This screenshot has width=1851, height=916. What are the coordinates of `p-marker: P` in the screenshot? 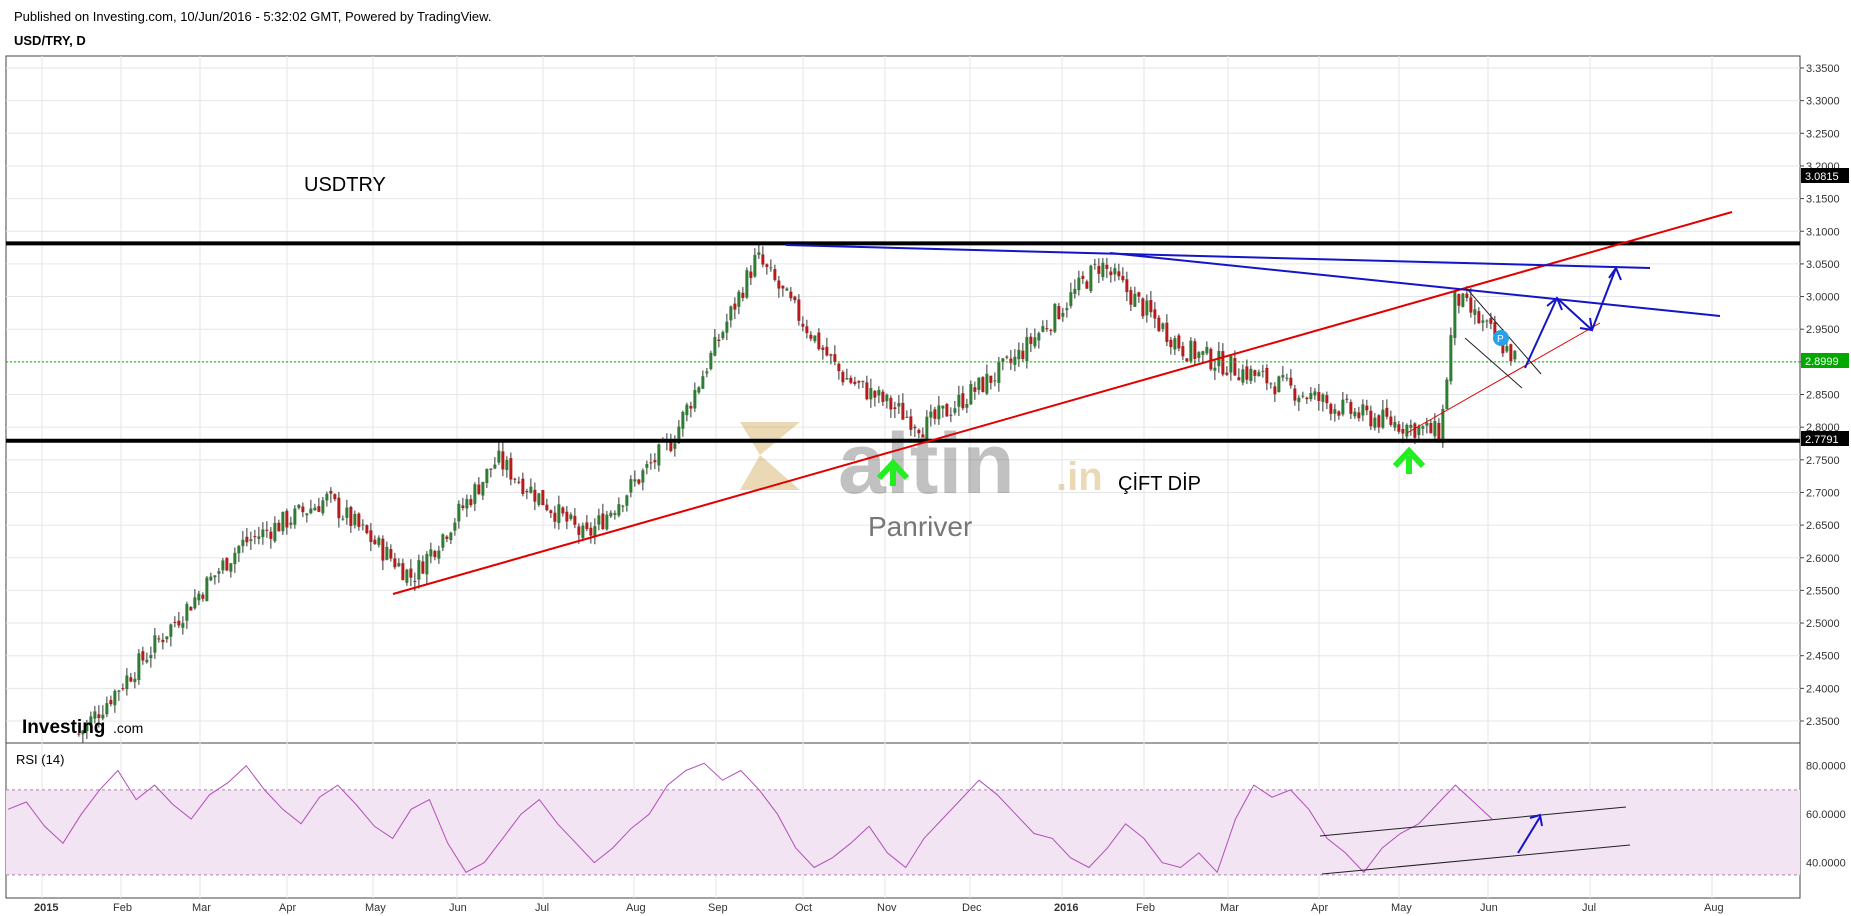 It's located at (1501, 338).